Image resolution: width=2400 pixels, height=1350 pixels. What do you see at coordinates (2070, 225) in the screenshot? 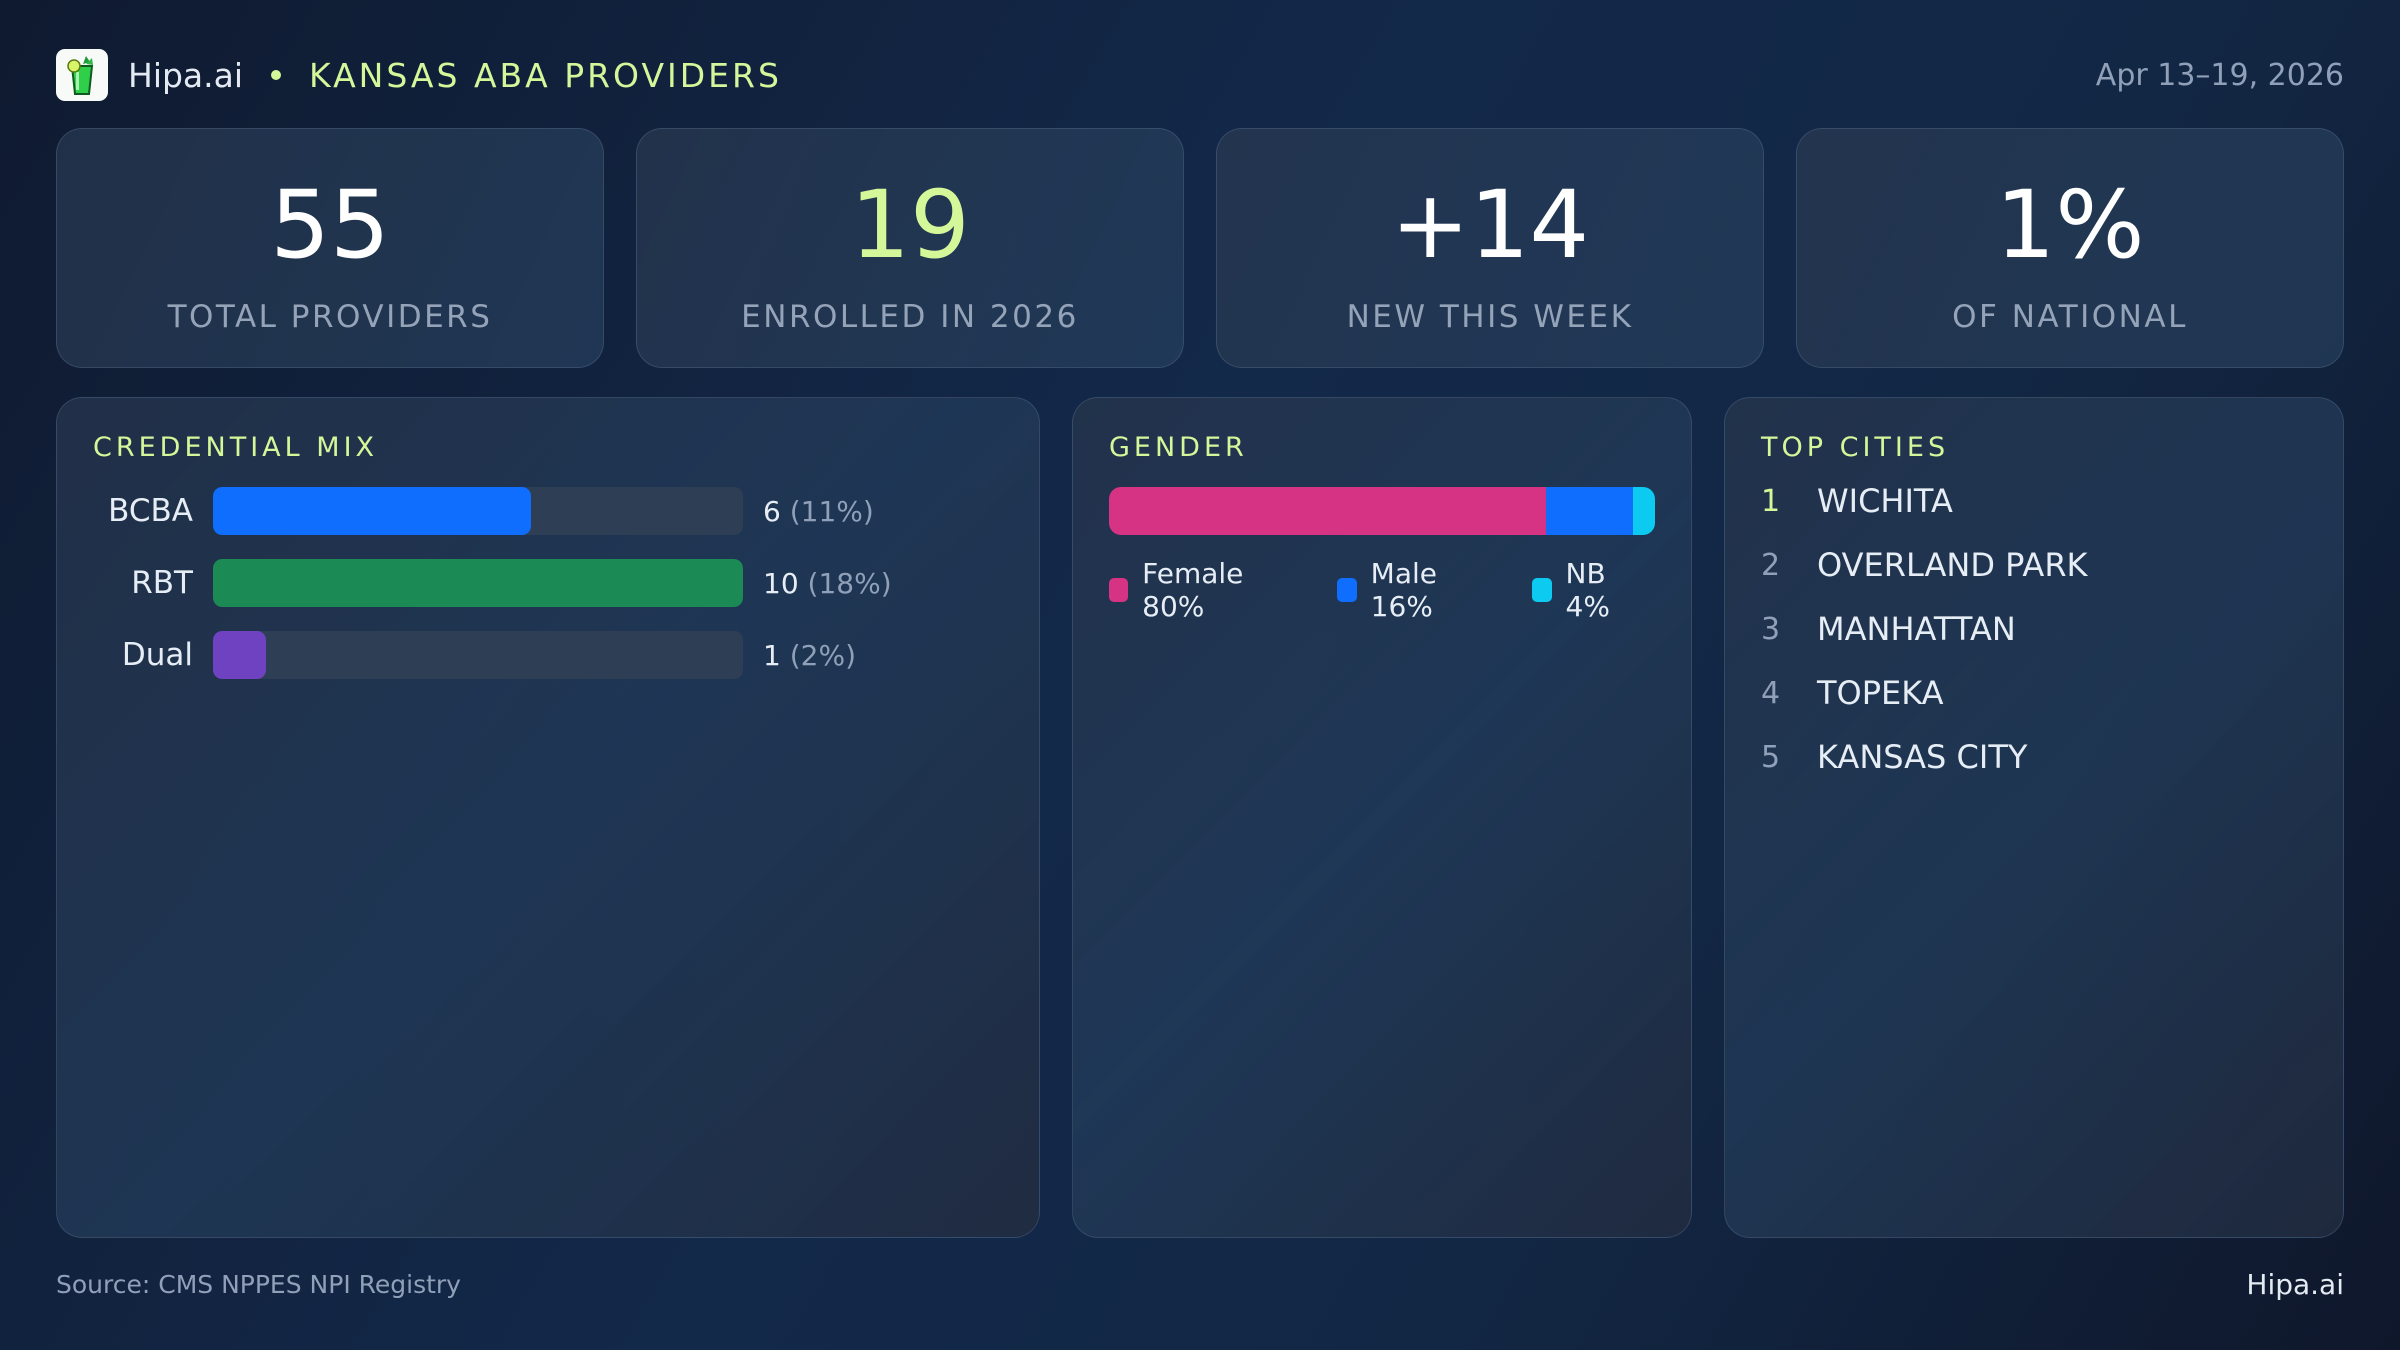
I see `stat-value: 1%` at bounding box center [2070, 225].